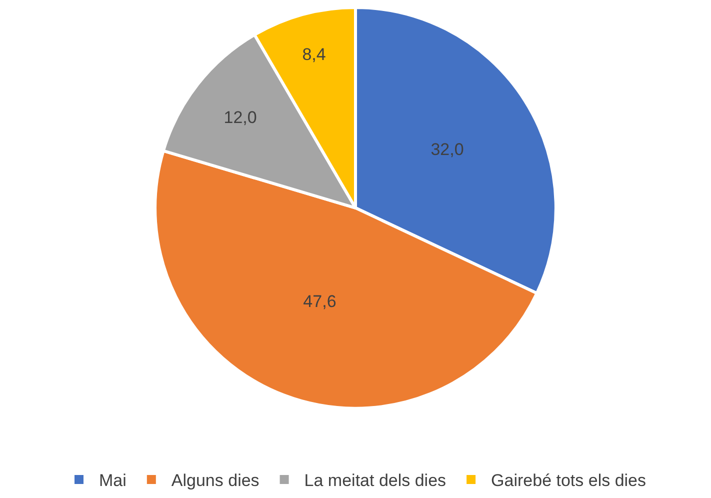 This screenshot has height=498, width=711. I want to click on legend-label: La meitat dels dies, so click(375, 480).